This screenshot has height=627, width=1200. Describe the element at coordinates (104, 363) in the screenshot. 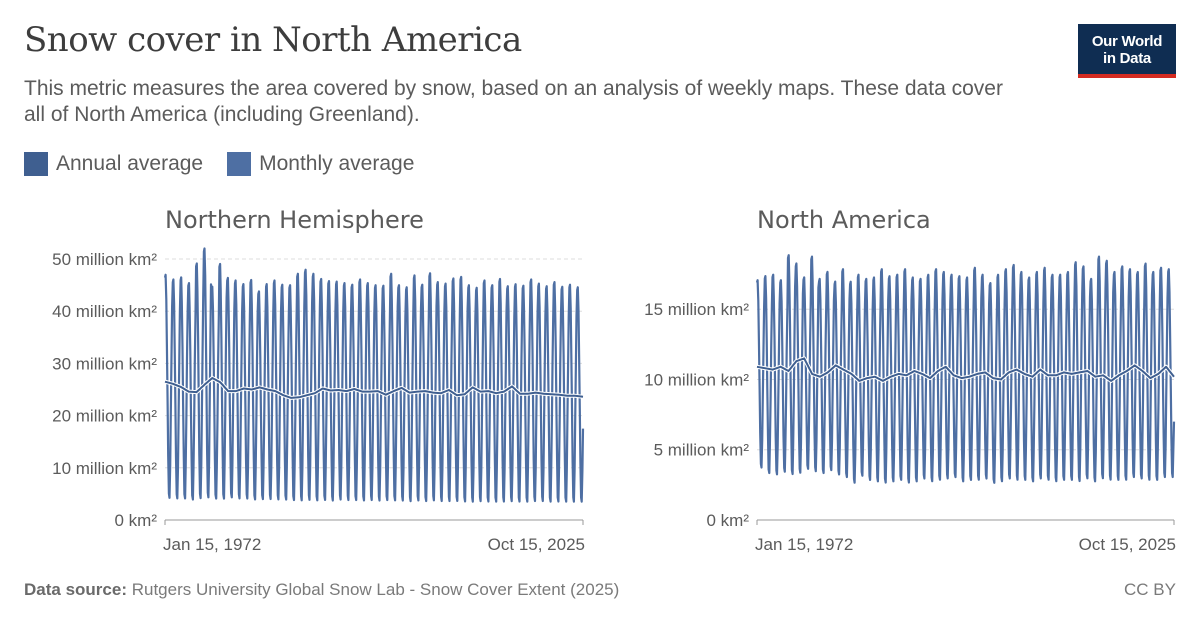

I see `y-tick-label: 30 million km²` at that location.